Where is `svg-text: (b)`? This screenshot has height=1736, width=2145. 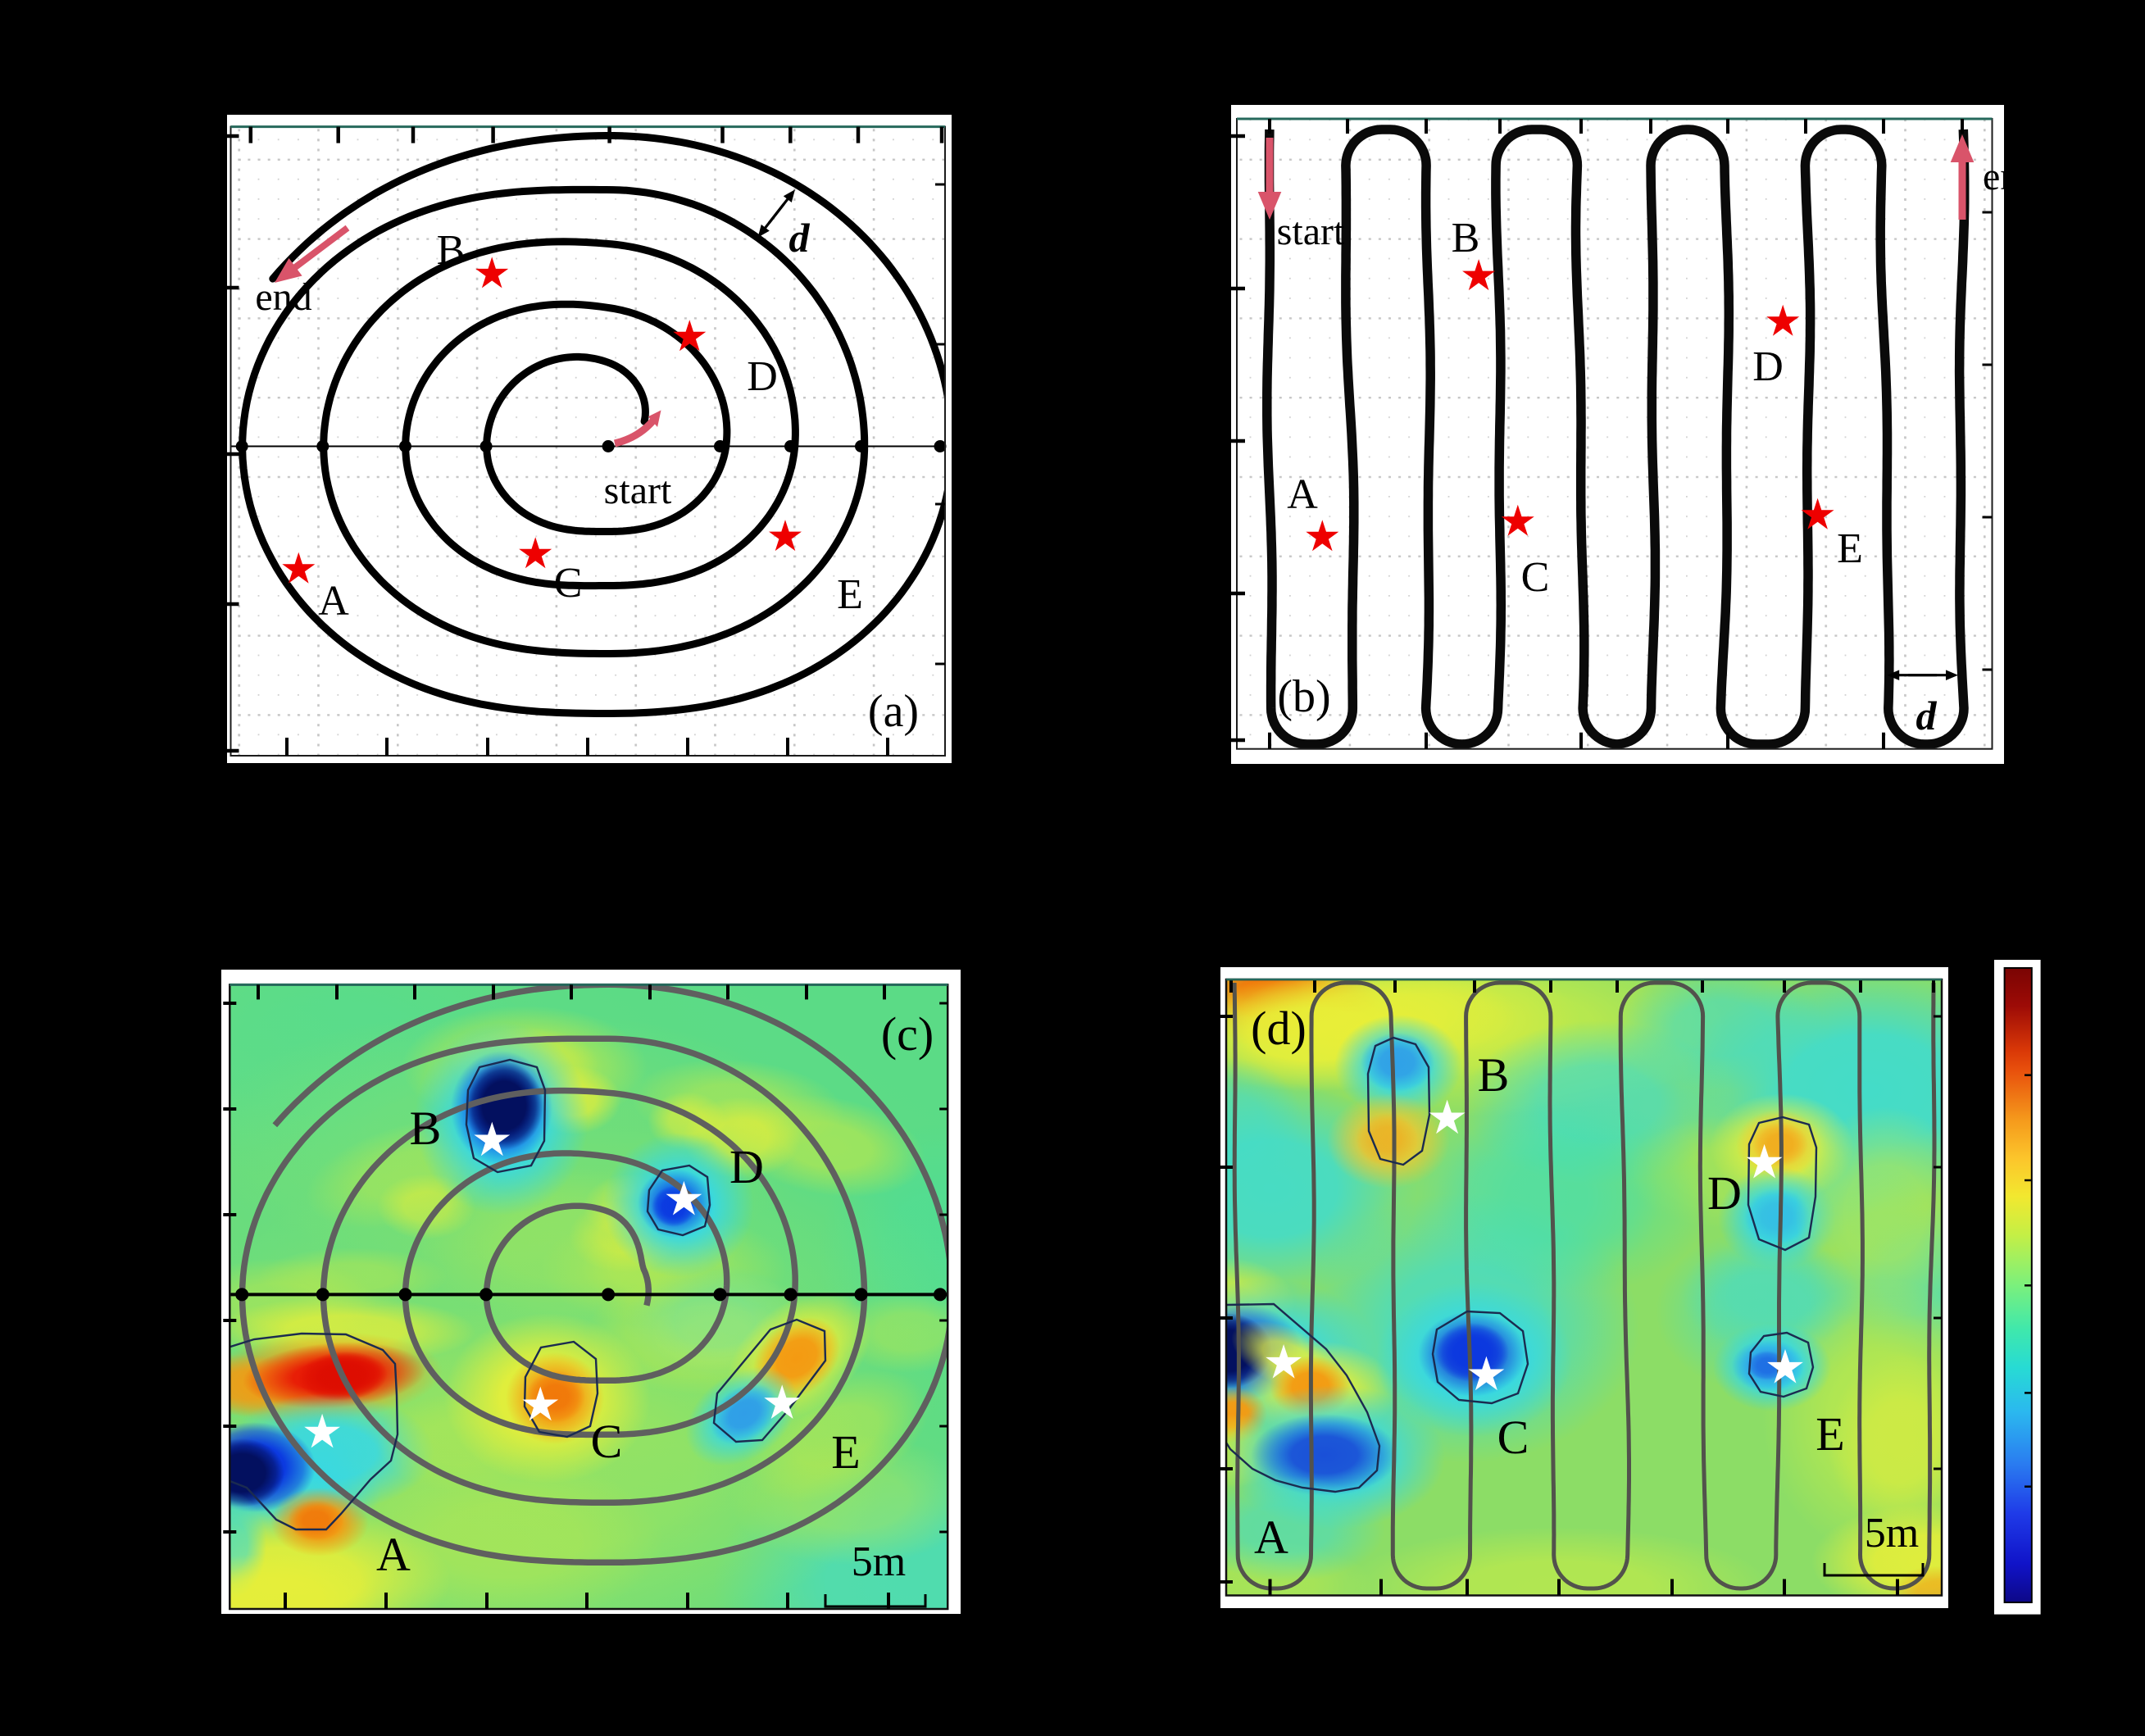 svg-text: (b) is located at coordinates (1303, 696).